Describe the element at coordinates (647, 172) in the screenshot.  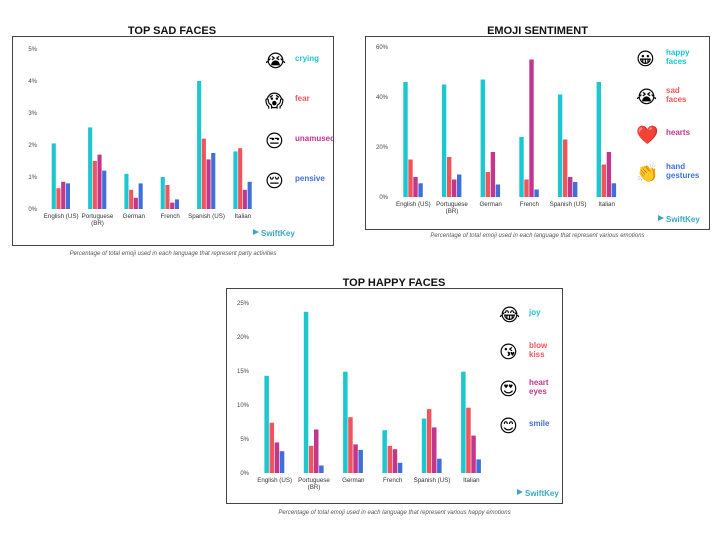
I see `hand-gestures-emoji-icon: 👏` at that location.